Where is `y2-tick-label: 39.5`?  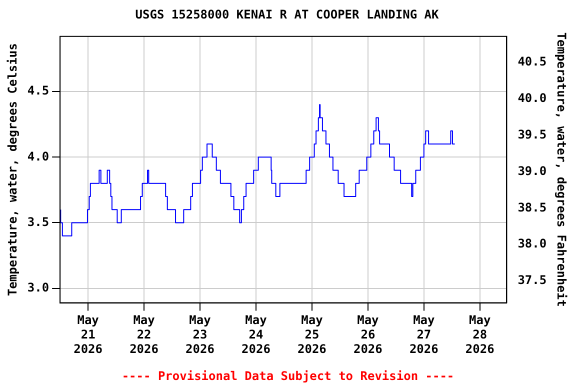
y2-tick-label: 39.5 is located at coordinates (532, 135).